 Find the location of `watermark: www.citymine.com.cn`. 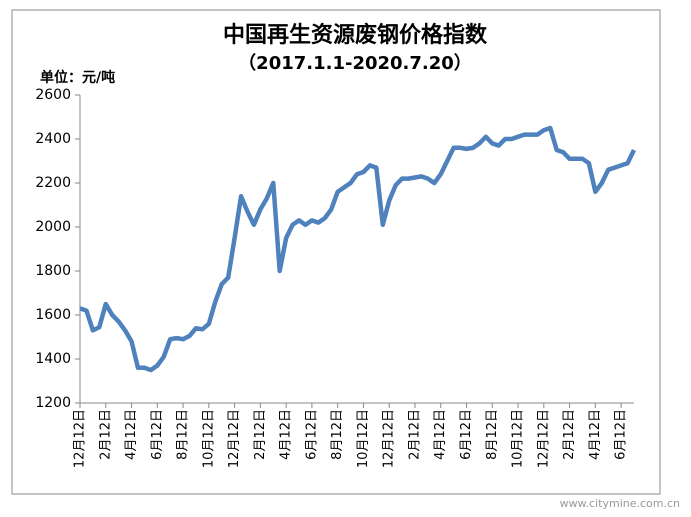

watermark: www.citymine.com.cn is located at coordinates (620, 503).